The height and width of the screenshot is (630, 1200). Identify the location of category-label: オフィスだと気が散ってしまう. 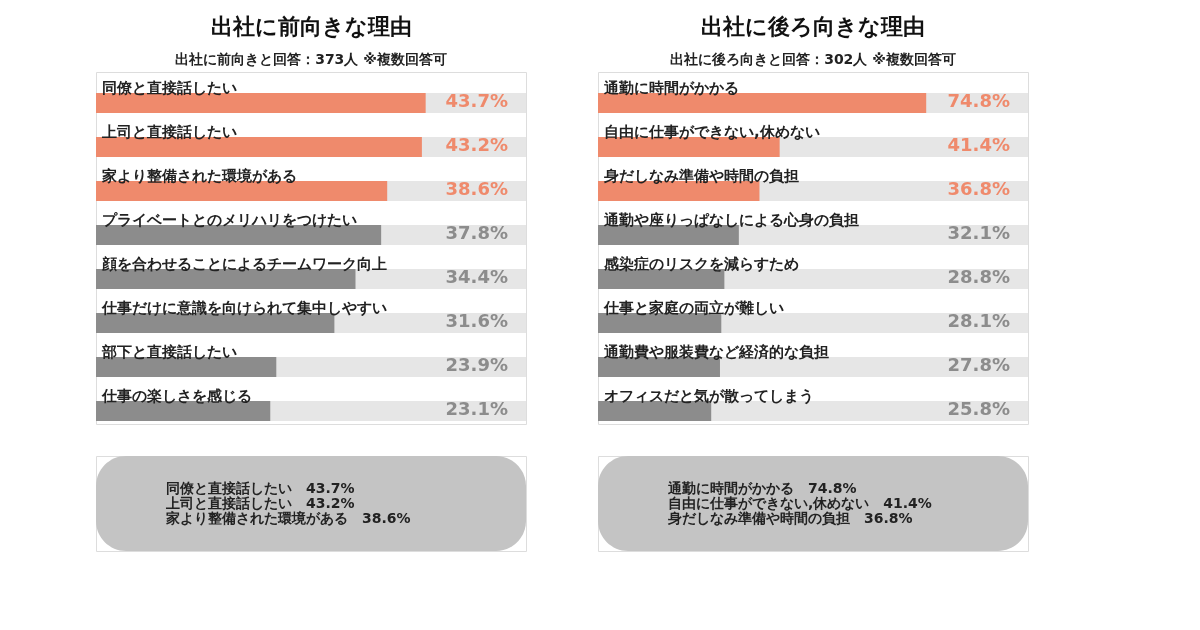
(709, 396).